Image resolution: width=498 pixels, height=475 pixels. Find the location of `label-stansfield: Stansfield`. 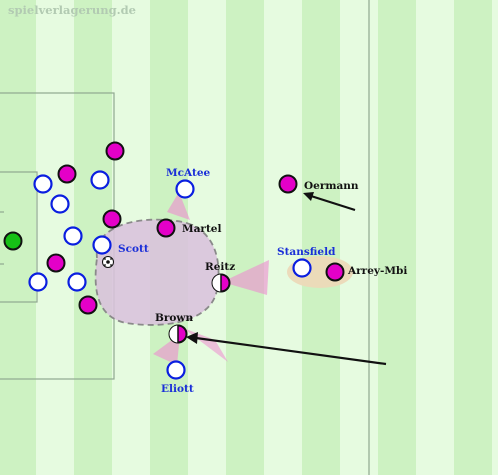

label-stansfield: Stansfield is located at coordinates (306, 252).